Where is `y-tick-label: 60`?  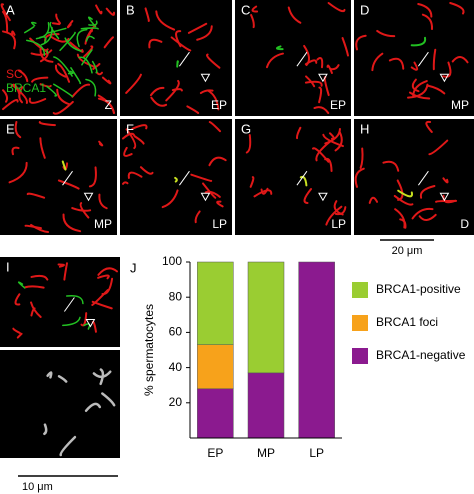
y-tick-label: 60 is located at coordinates (176, 332).